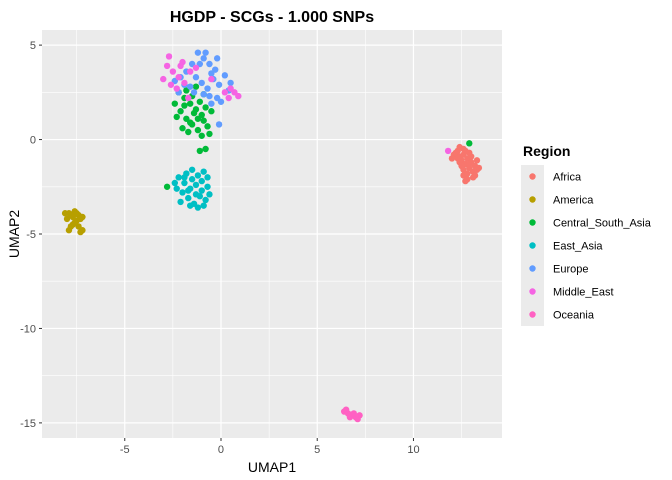 The image size is (672, 480). What do you see at coordinates (578, 247) in the screenshot?
I see `legend-label: East_Asia` at bounding box center [578, 247].